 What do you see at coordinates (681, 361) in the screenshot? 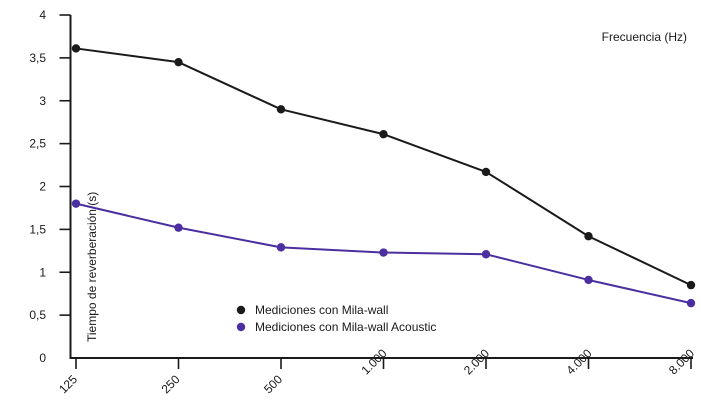
I see `x-tick-label: 8.000` at bounding box center [681, 361].